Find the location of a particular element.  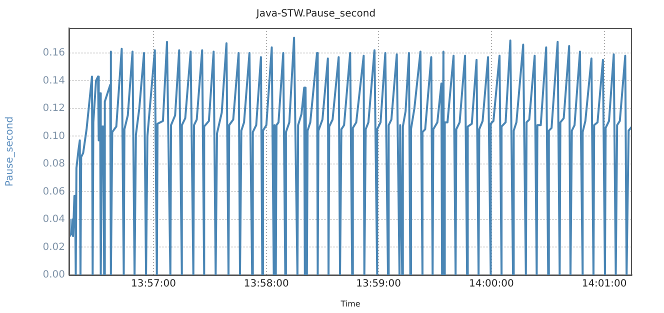

x-tick-label: 13:59:00 is located at coordinates (379, 284).